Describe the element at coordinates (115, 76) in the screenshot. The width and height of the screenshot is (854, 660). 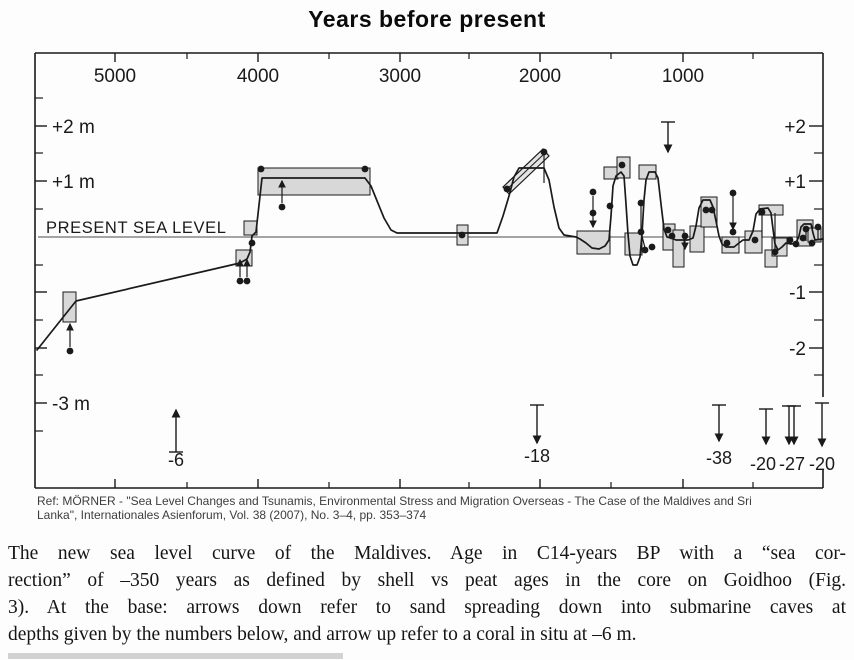
I see `top-axis-tick-label: 5000` at that location.